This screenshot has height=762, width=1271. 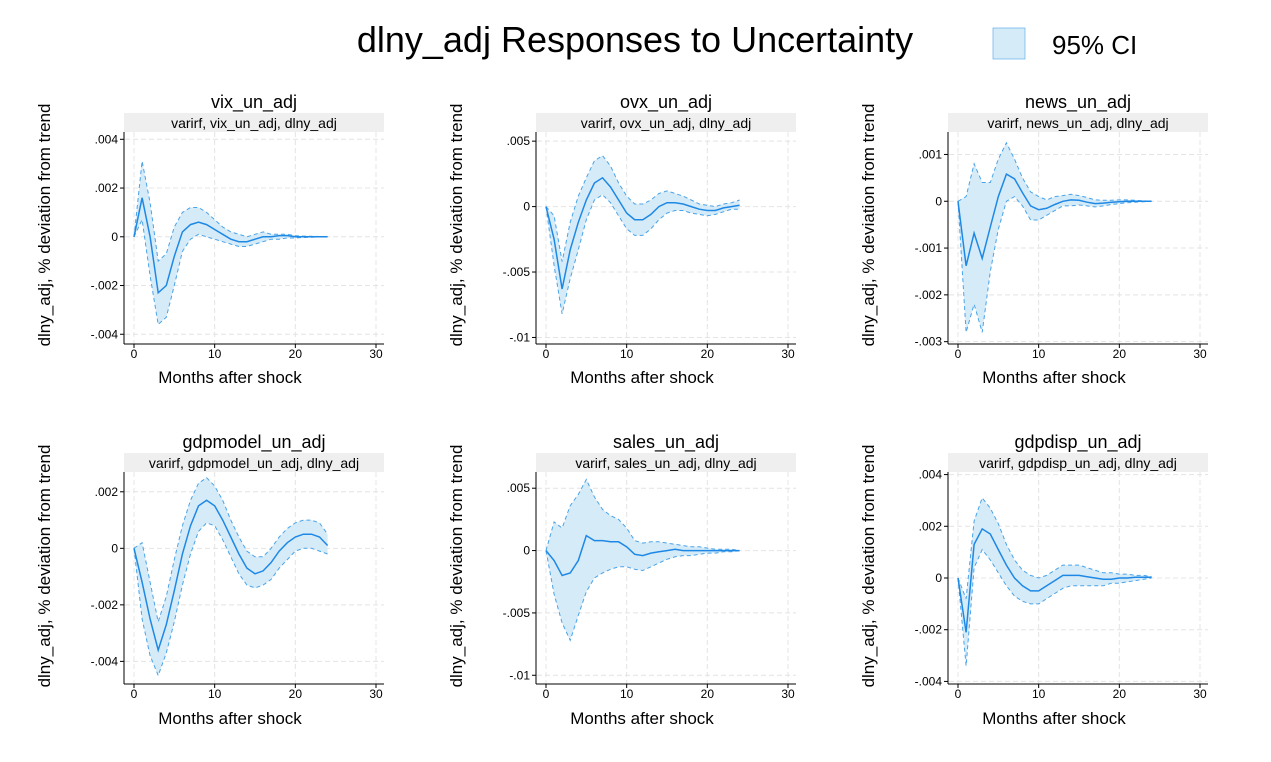 What do you see at coordinates (635, 39) in the screenshot?
I see `chart-title: dlny_adj Responses to Uncertainty` at bounding box center [635, 39].